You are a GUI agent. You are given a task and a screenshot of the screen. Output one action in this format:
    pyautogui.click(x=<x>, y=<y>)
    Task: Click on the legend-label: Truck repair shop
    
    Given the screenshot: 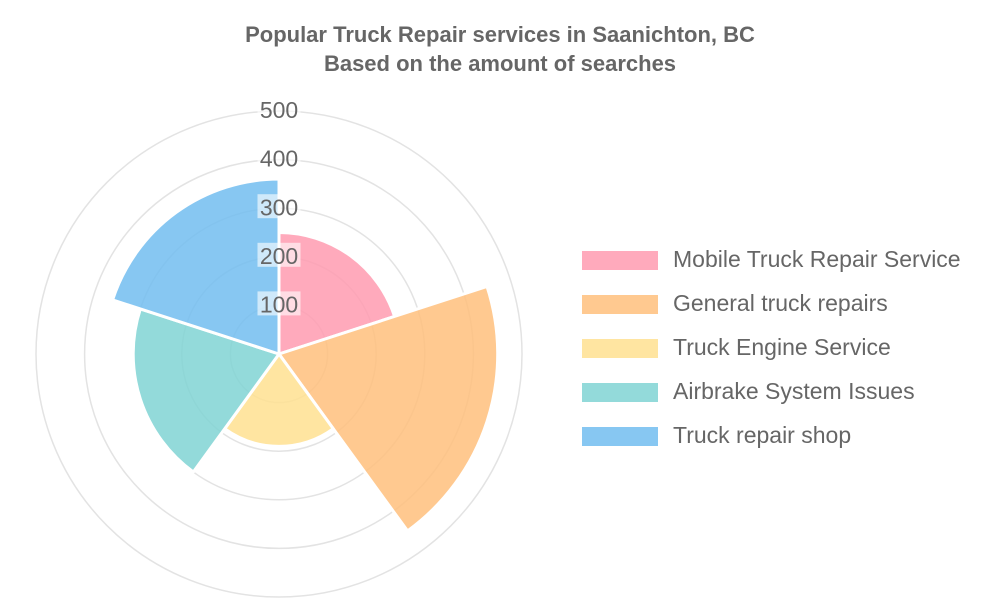 What is the action you would take?
    pyautogui.click(x=762, y=435)
    